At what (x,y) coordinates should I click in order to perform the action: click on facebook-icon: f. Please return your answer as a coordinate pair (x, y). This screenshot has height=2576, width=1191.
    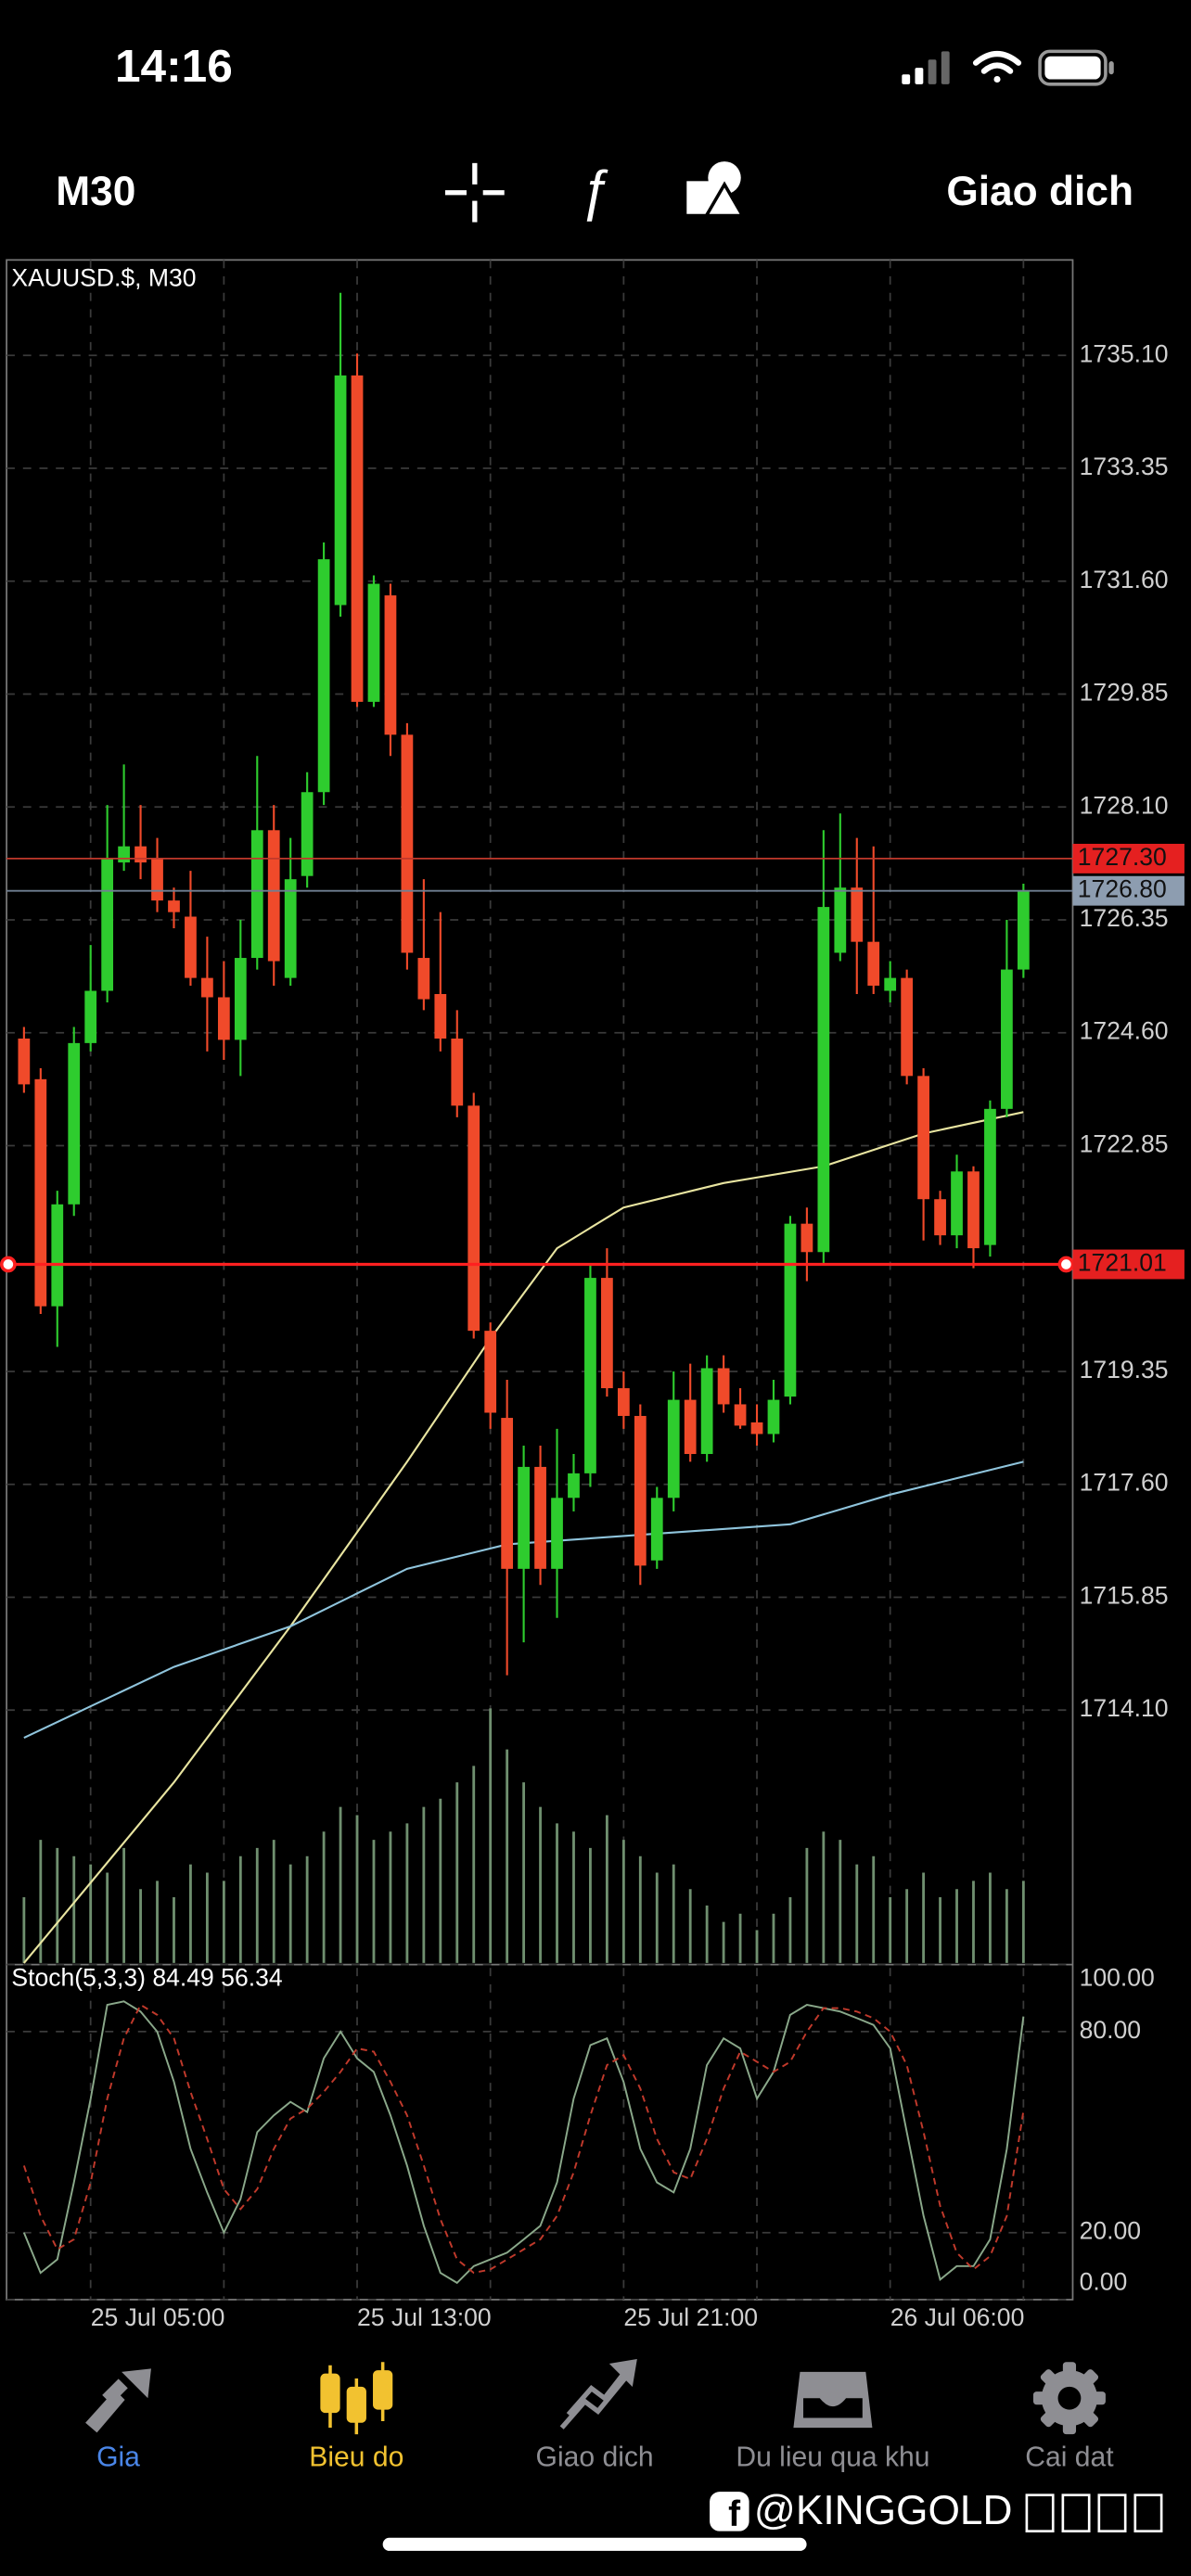
    Looking at the image, I should click on (729, 2513).